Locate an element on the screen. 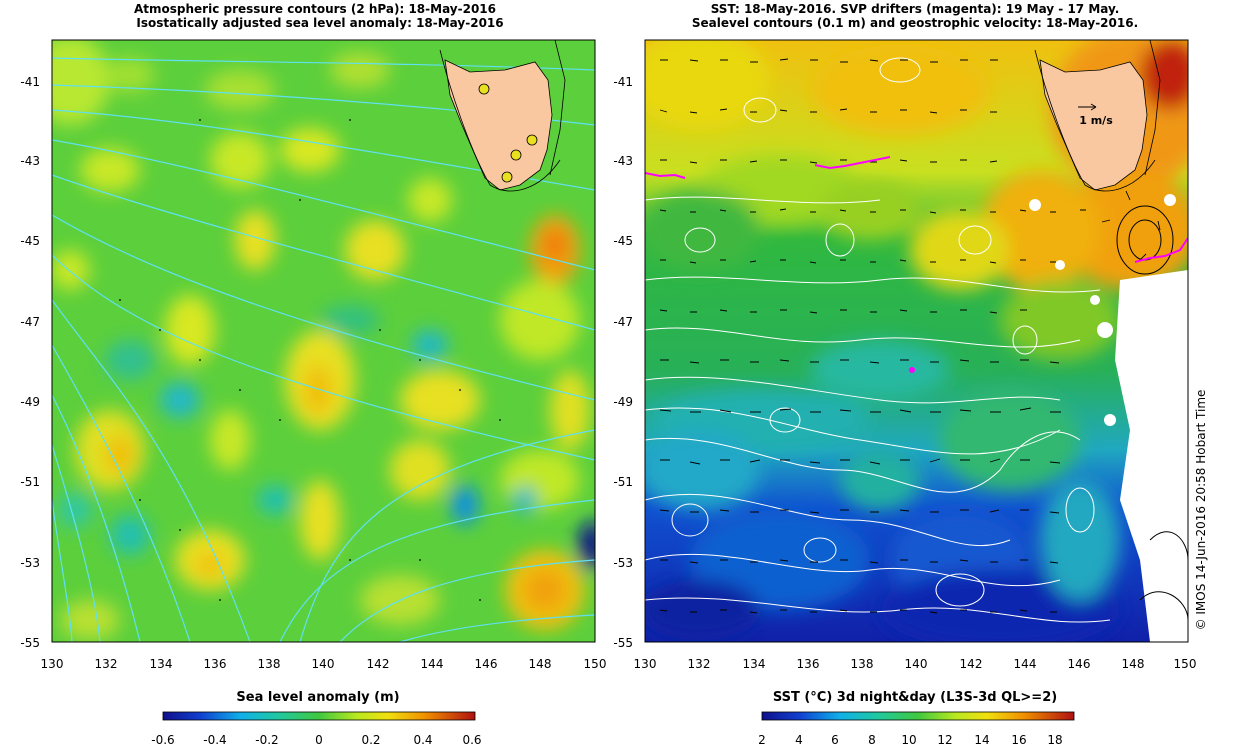 The width and height of the screenshot is (1250, 754). left-y-tick: -51 is located at coordinates (30, 482).